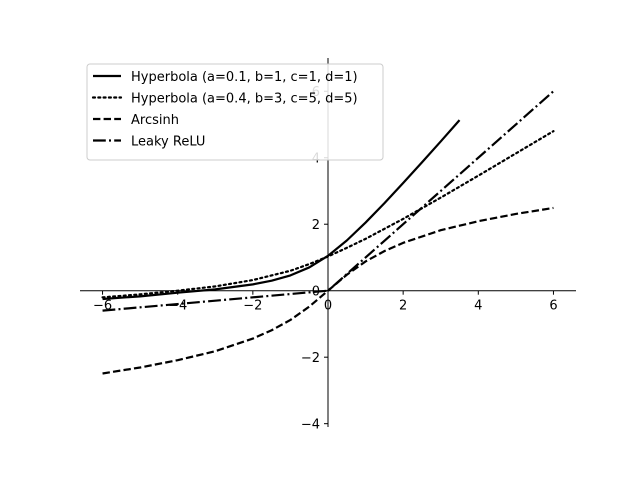  I want to click on x-tick-label: −6, so click(102, 306).